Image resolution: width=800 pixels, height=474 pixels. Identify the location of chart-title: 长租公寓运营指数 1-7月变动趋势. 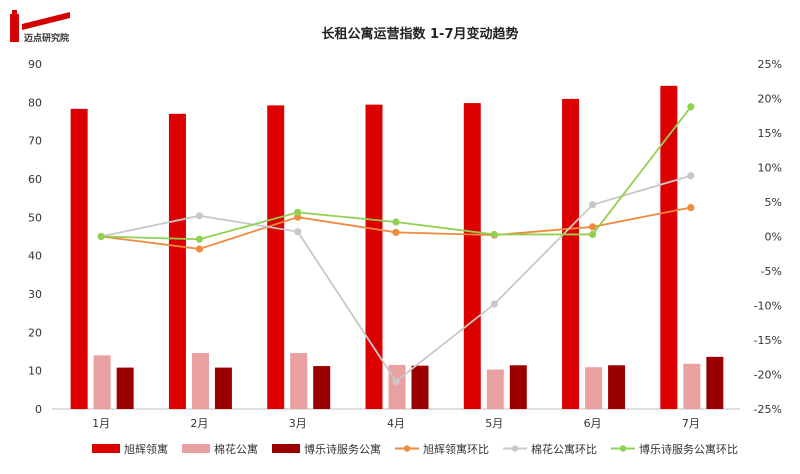
(419, 34).